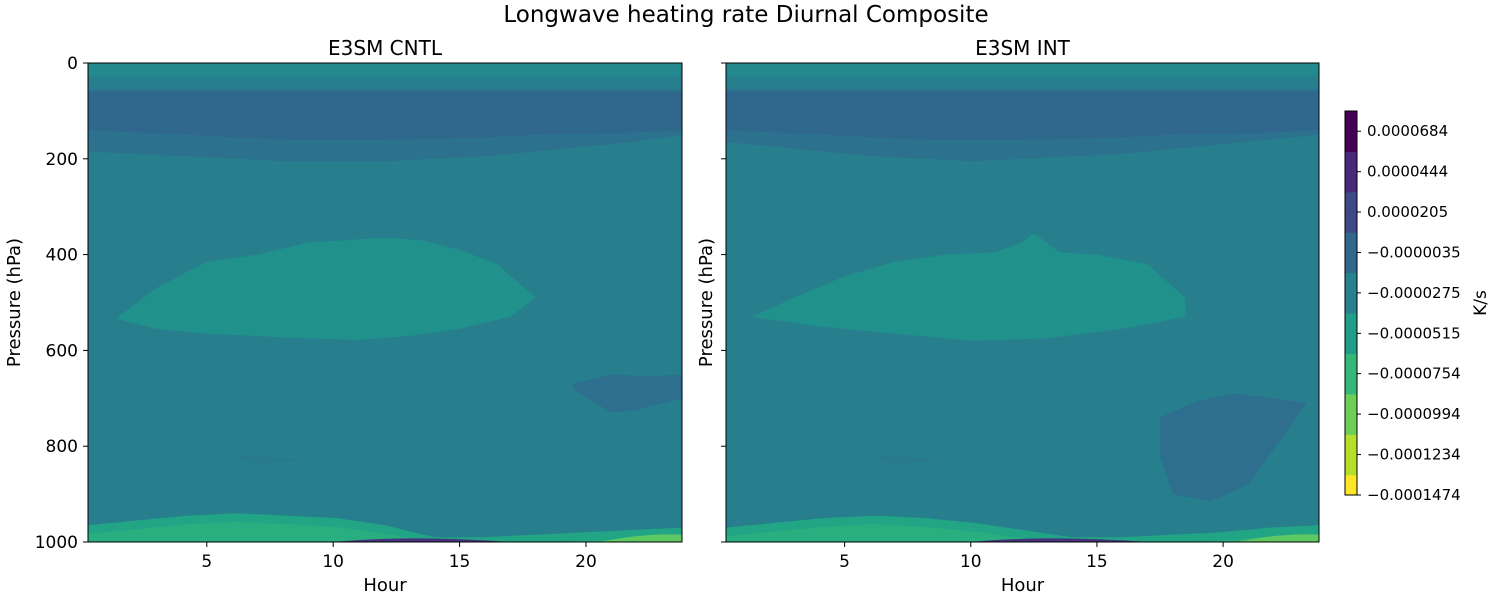  What do you see at coordinates (385, 48) in the screenshot?
I see `panel-title: E3SM CNTL` at bounding box center [385, 48].